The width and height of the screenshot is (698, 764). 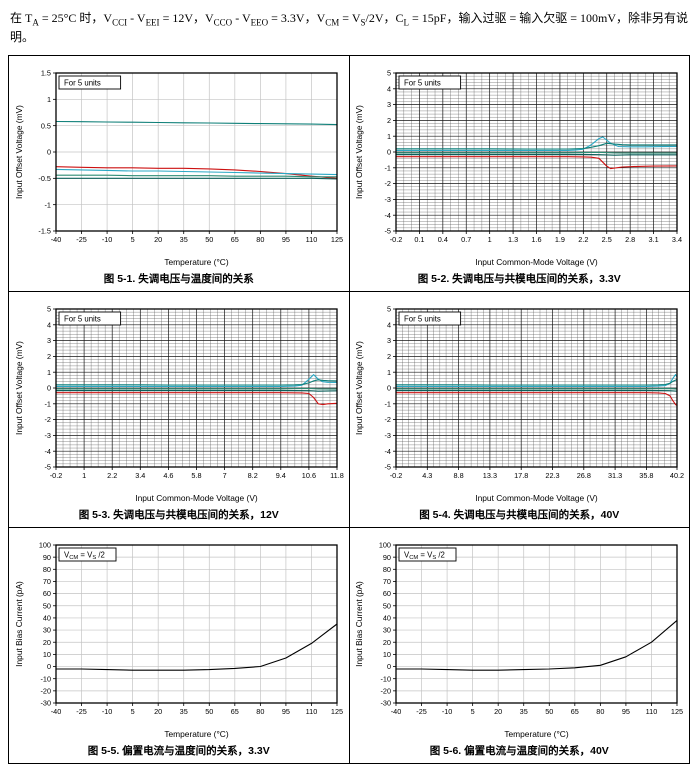 I want to click on svg-text: 31.3, so click(x=615, y=475).